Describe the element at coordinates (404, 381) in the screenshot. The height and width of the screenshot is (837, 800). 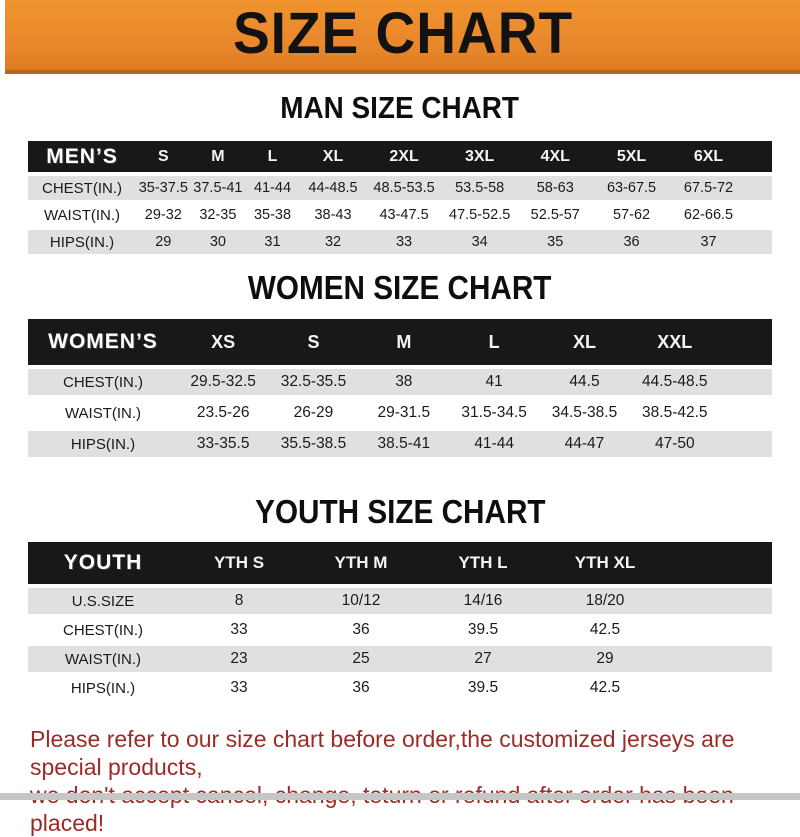
I see `data-cell: 38` at that location.